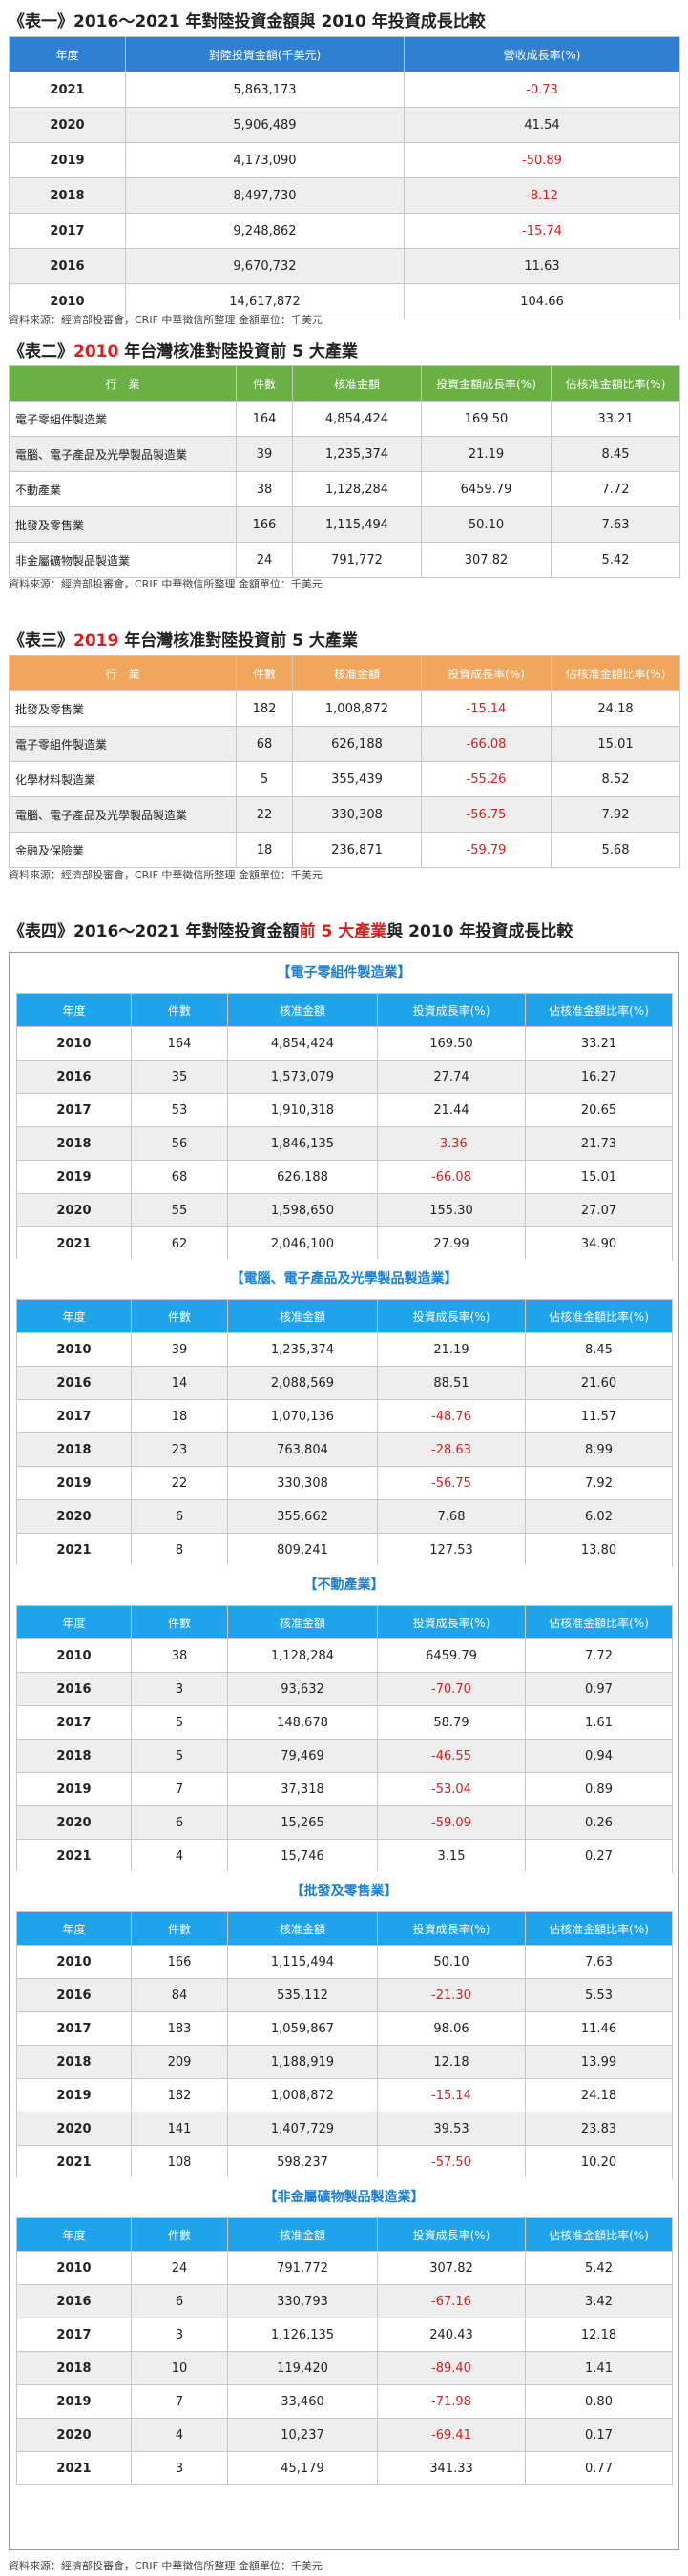  Describe the element at coordinates (599, 1689) in the screenshot. I see `table4-cell-share: 0.97` at that location.